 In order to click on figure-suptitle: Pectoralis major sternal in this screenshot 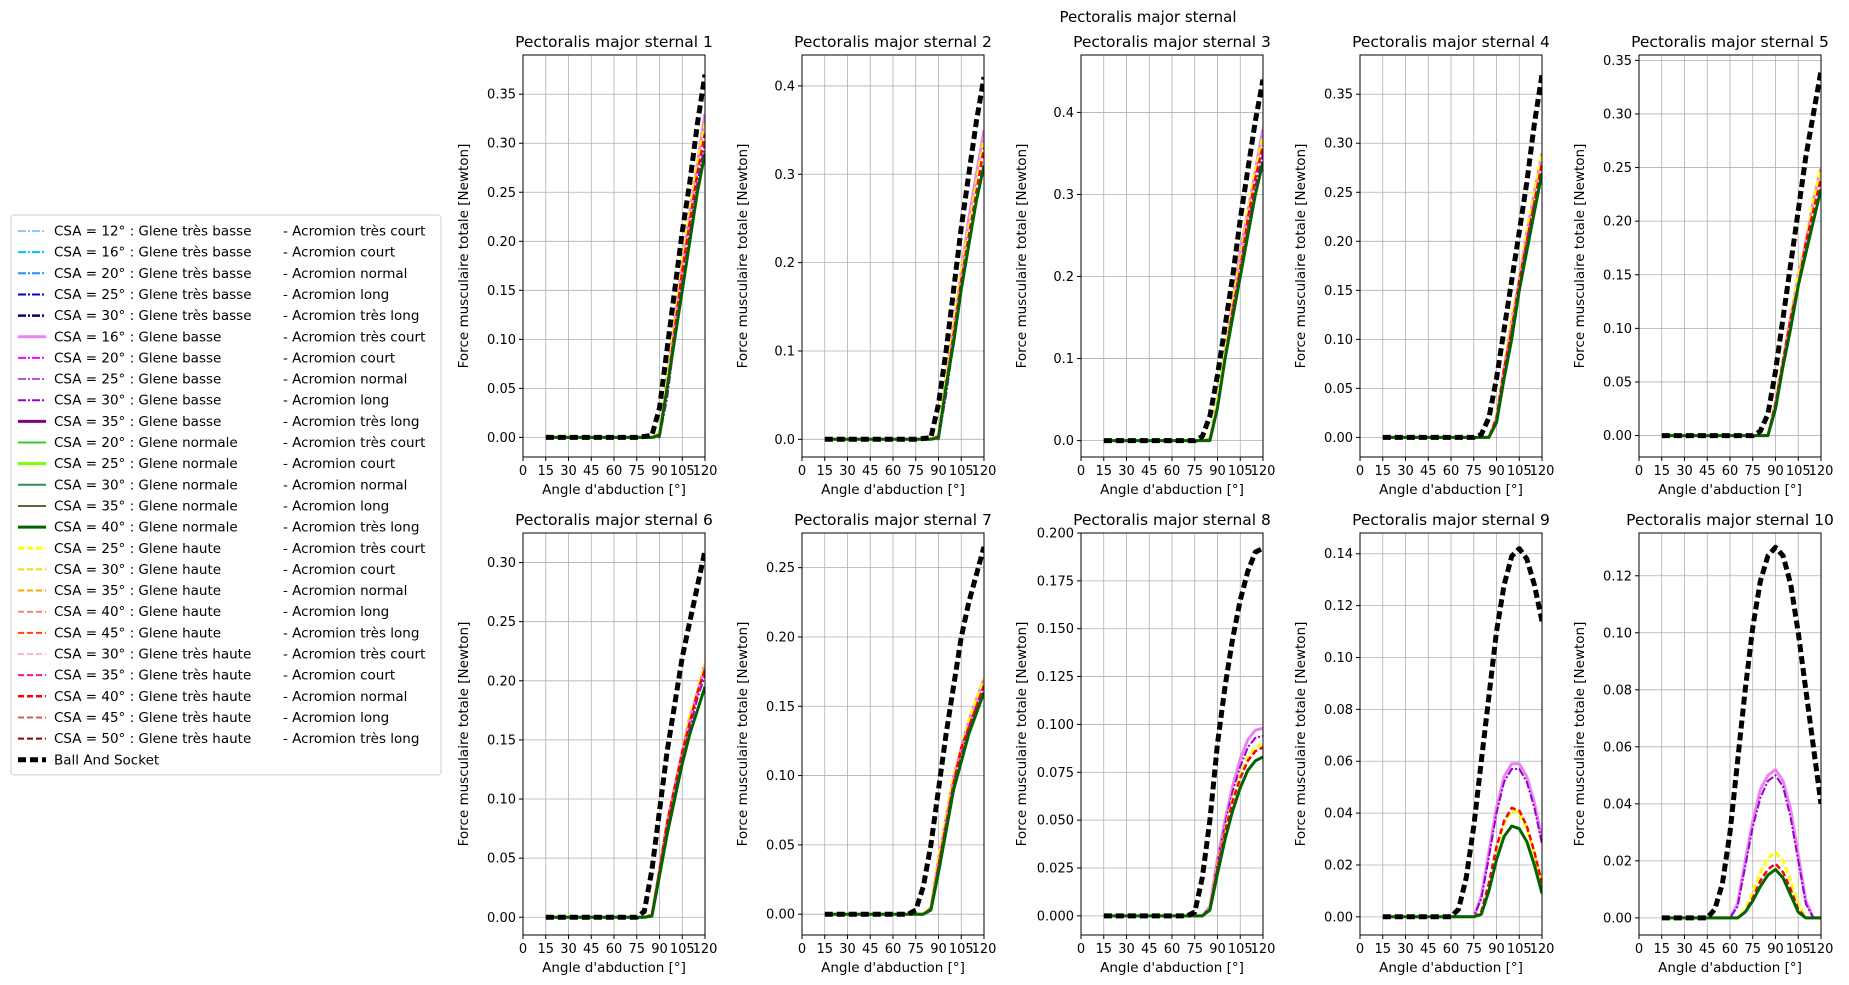, I will do `click(1147, 17)`.